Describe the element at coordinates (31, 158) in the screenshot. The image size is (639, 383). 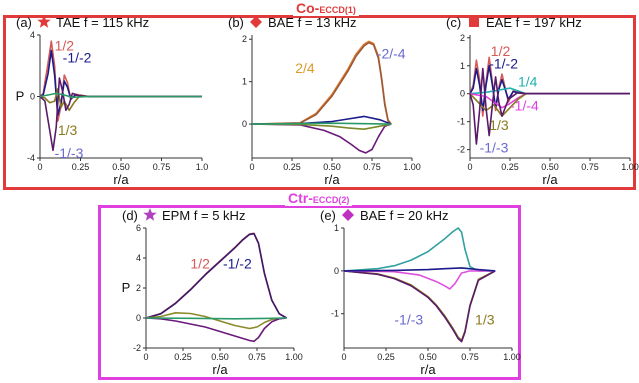
I see `y-tick-label: -4` at that location.